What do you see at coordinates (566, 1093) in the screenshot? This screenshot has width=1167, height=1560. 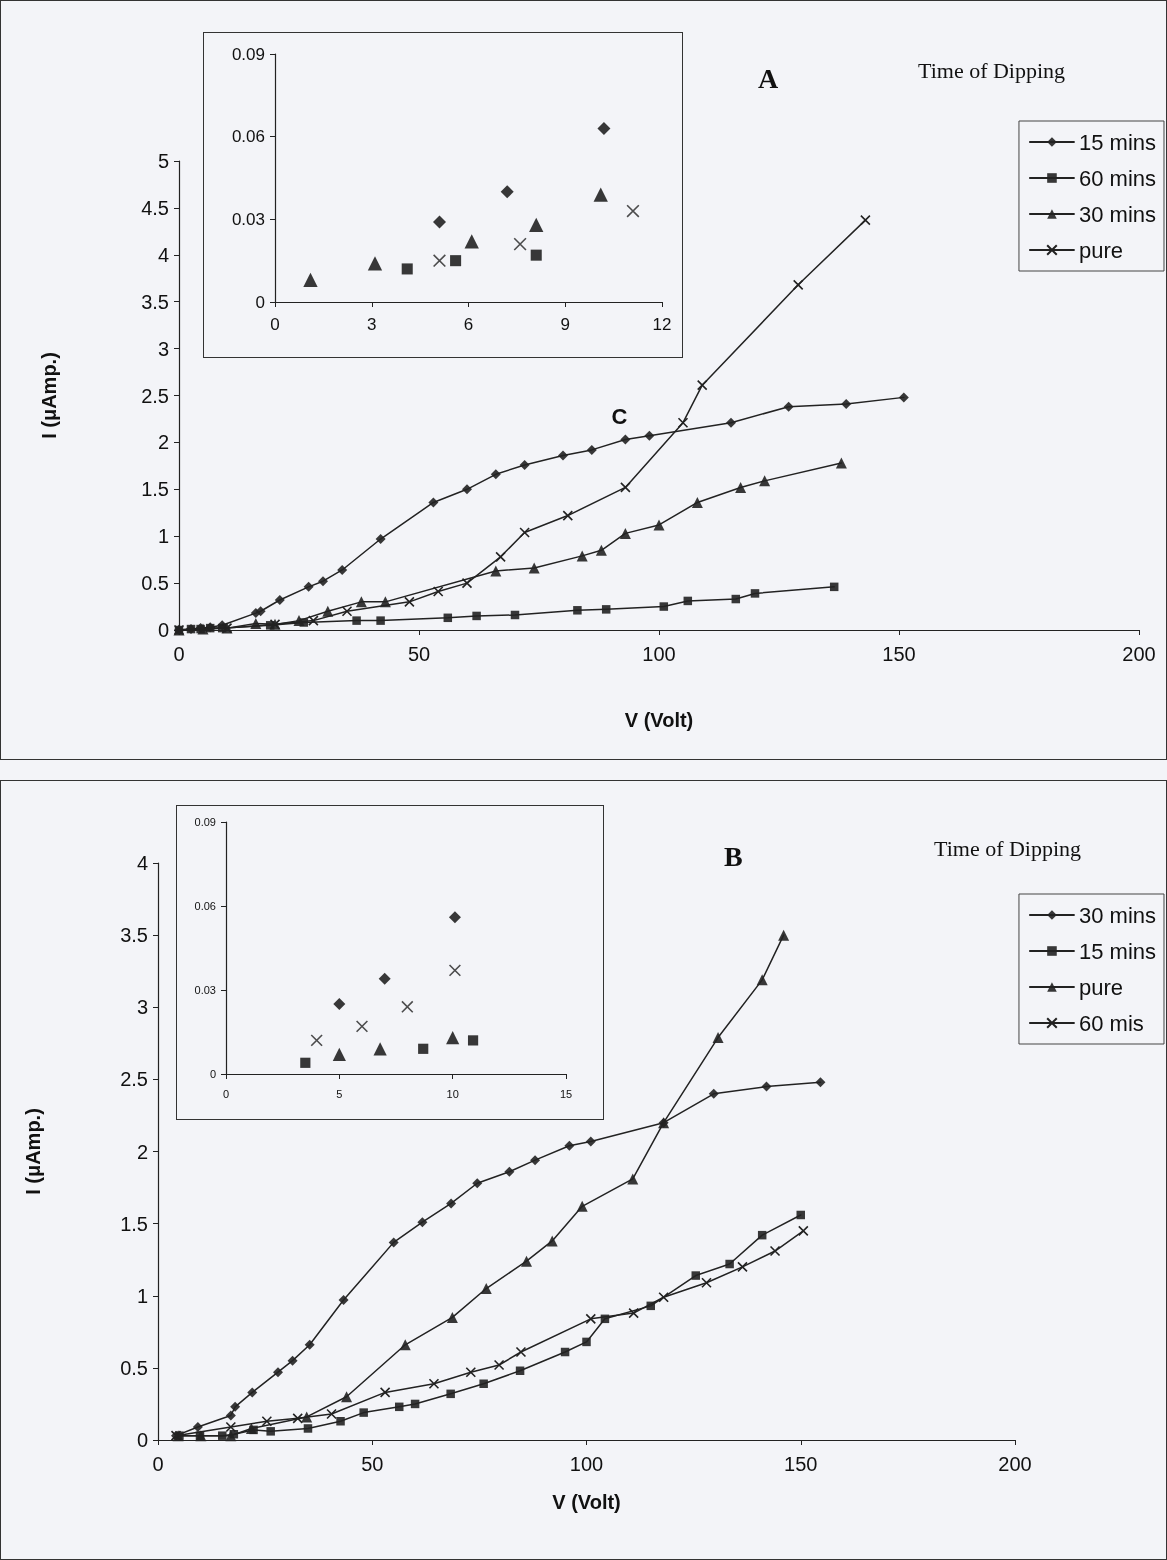 I see `x-tick-label: 15` at bounding box center [566, 1093].